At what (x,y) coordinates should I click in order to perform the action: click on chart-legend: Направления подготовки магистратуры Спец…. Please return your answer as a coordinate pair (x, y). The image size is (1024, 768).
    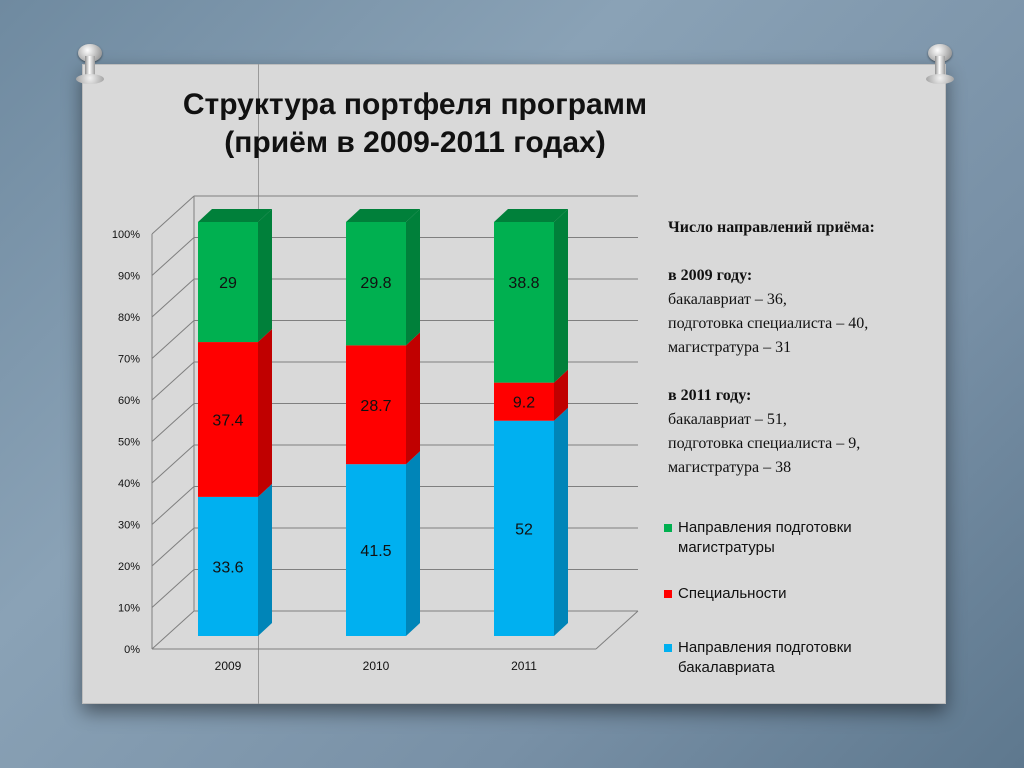
    Looking at the image, I should click on (789, 598).